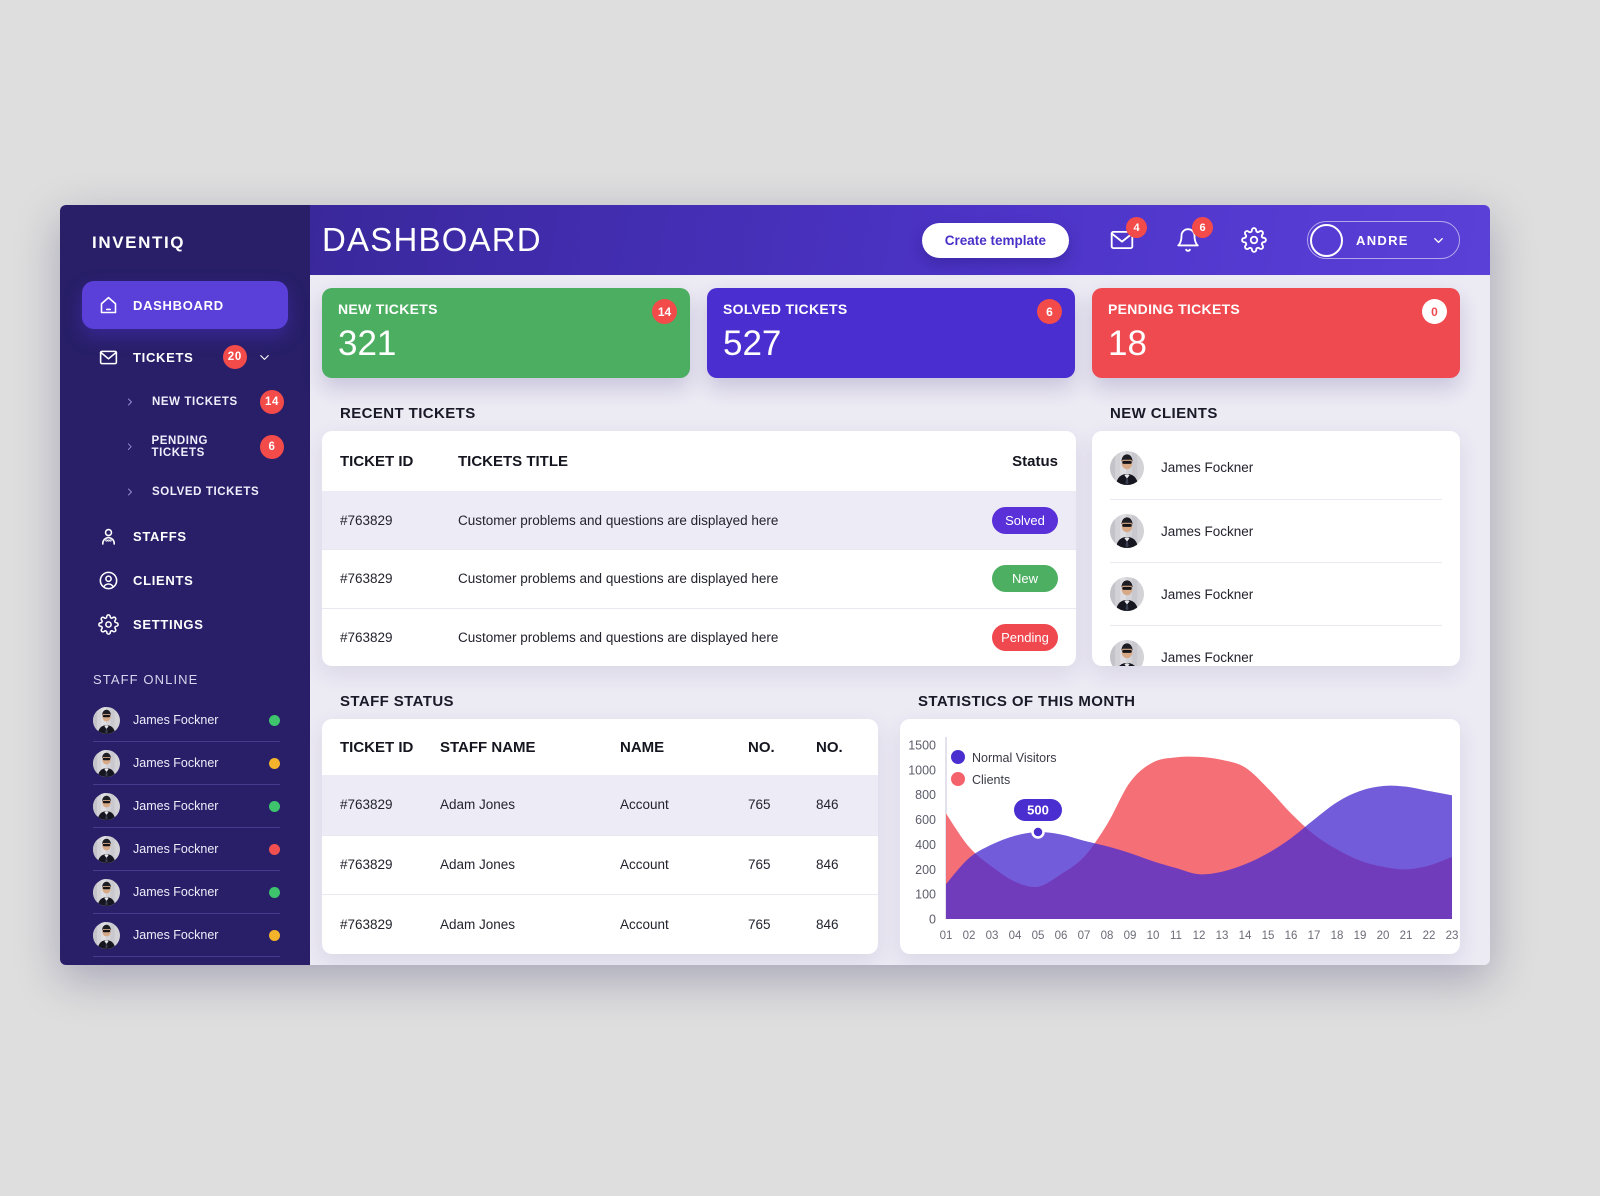 This screenshot has width=1600, height=1196. I want to click on svg-text: 1000, so click(922, 770).